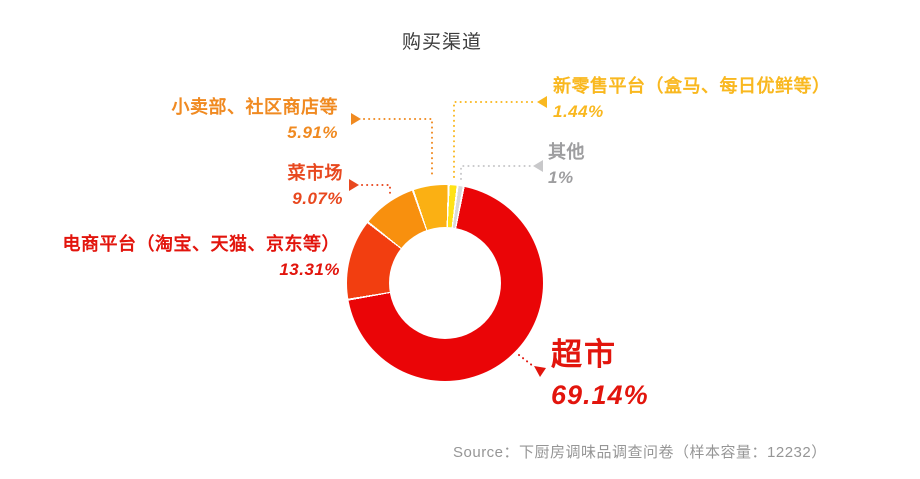 This screenshot has width=920, height=479. What do you see at coordinates (561, 177) in the screenshot?
I see `label-other-value: 1%` at bounding box center [561, 177].